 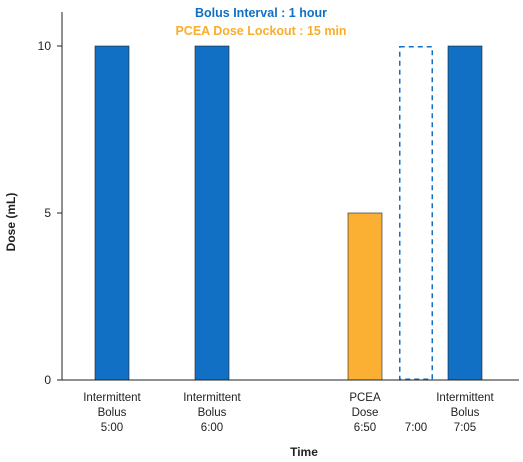 I want to click on category-label-4-line-3: 7:00, so click(x=416, y=428).